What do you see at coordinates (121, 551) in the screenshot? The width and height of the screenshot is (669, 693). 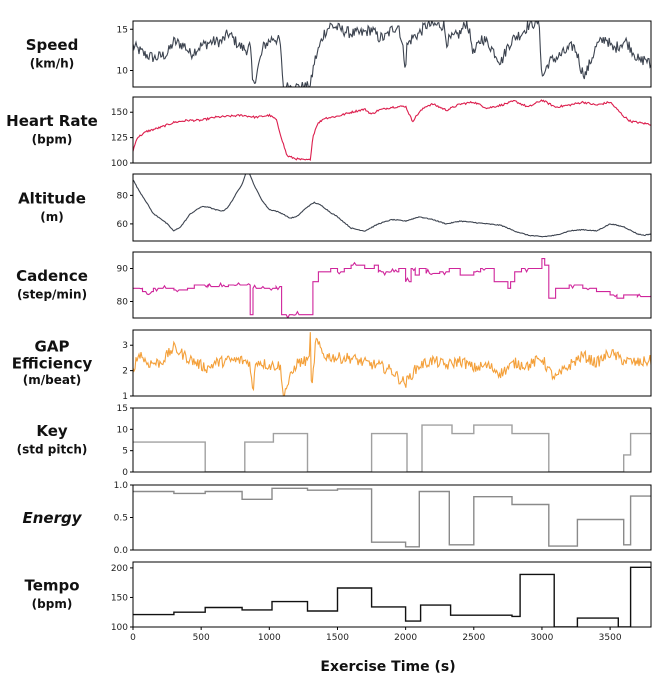 I see `y-tick-label: 0.0` at bounding box center [121, 551].